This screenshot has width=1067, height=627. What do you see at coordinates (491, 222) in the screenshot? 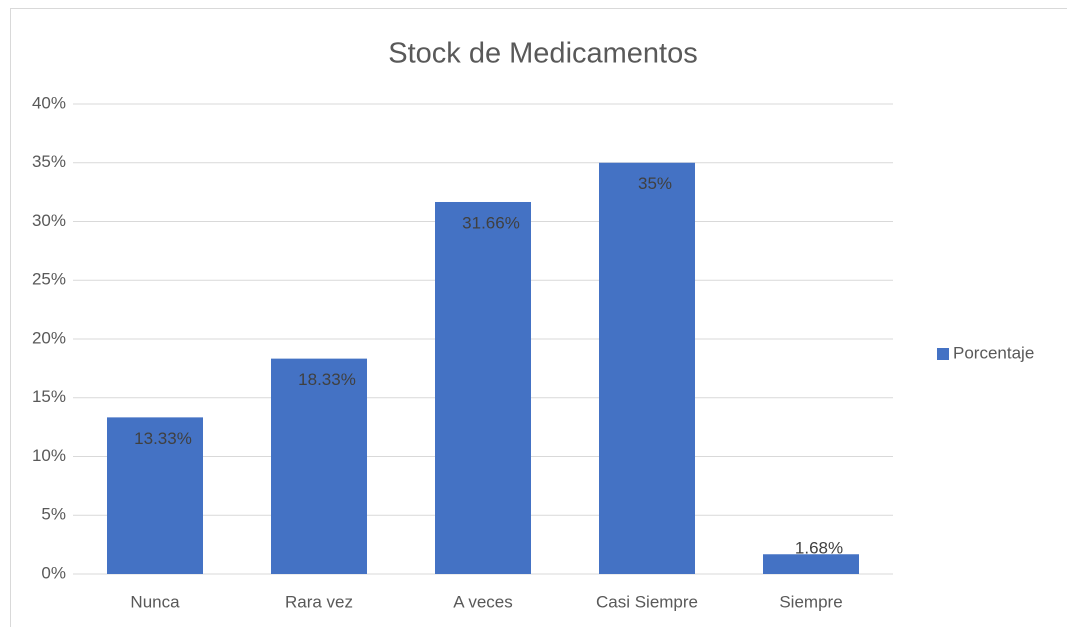
I see `data-label: 31.66%` at bounding box center [491, 222].